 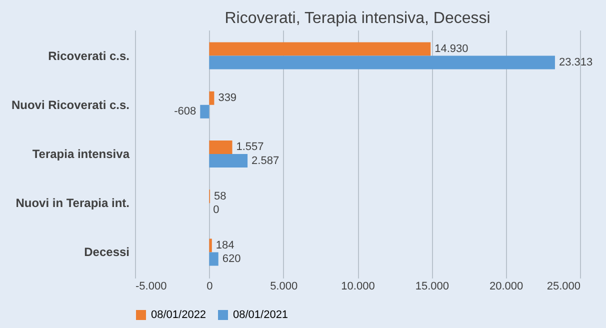 What do you see at coordinates (284, 286) in the screenshot?
I see `x-tick-label: 5.000` at bounding box center [284, 286].